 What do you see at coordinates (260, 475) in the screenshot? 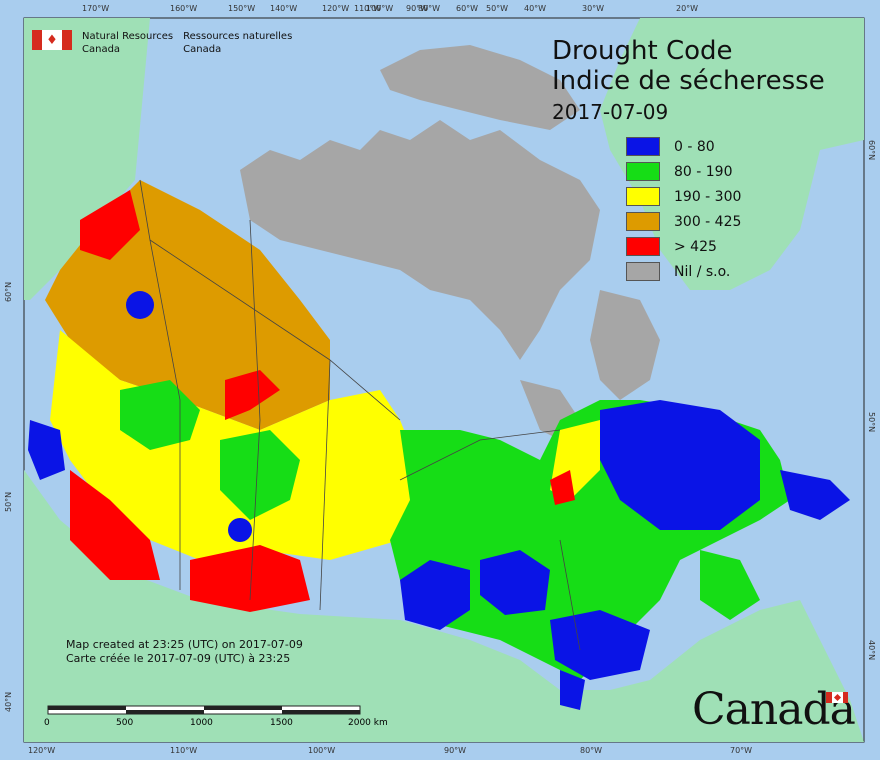
I see `zone-80-190-sask` at bounding box center [260, 475].